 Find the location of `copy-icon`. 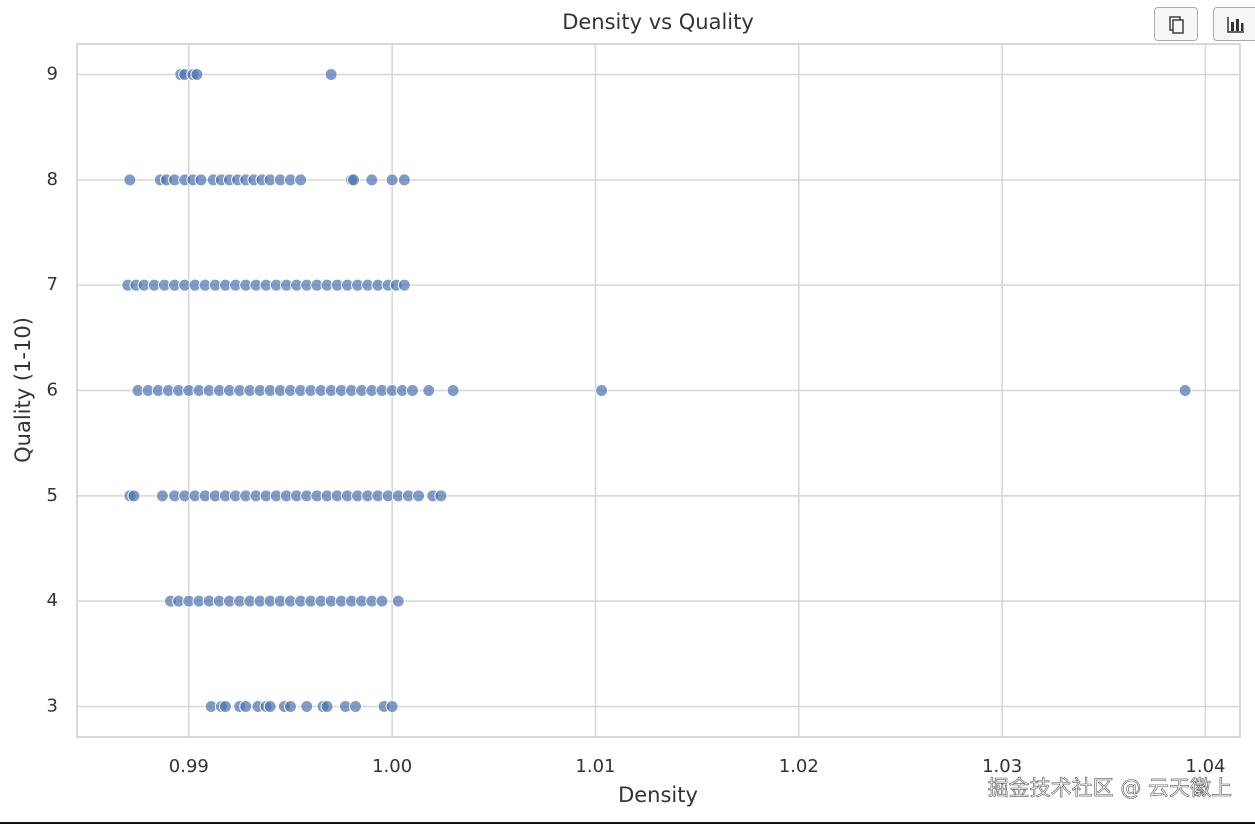

copy-icon is located at coordinates (1176, 25).